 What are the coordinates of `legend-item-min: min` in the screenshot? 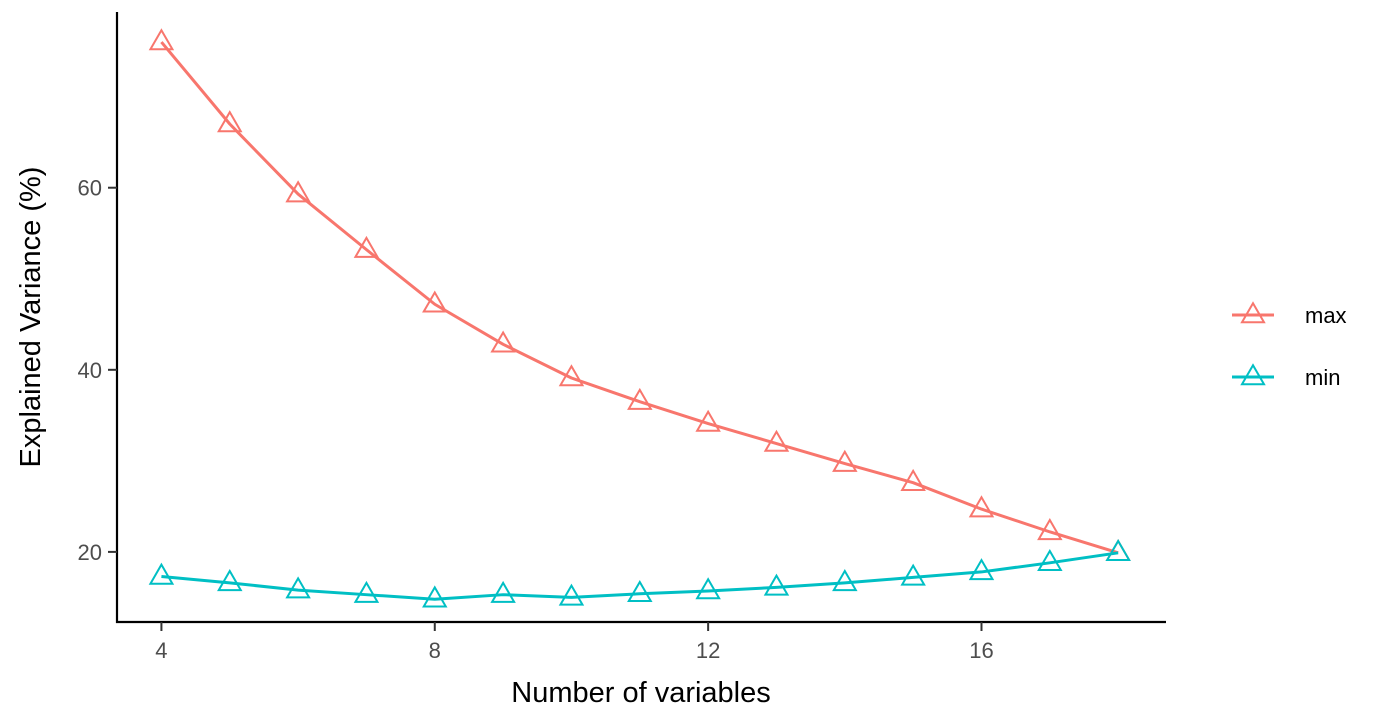 It's located at (1286, 376).